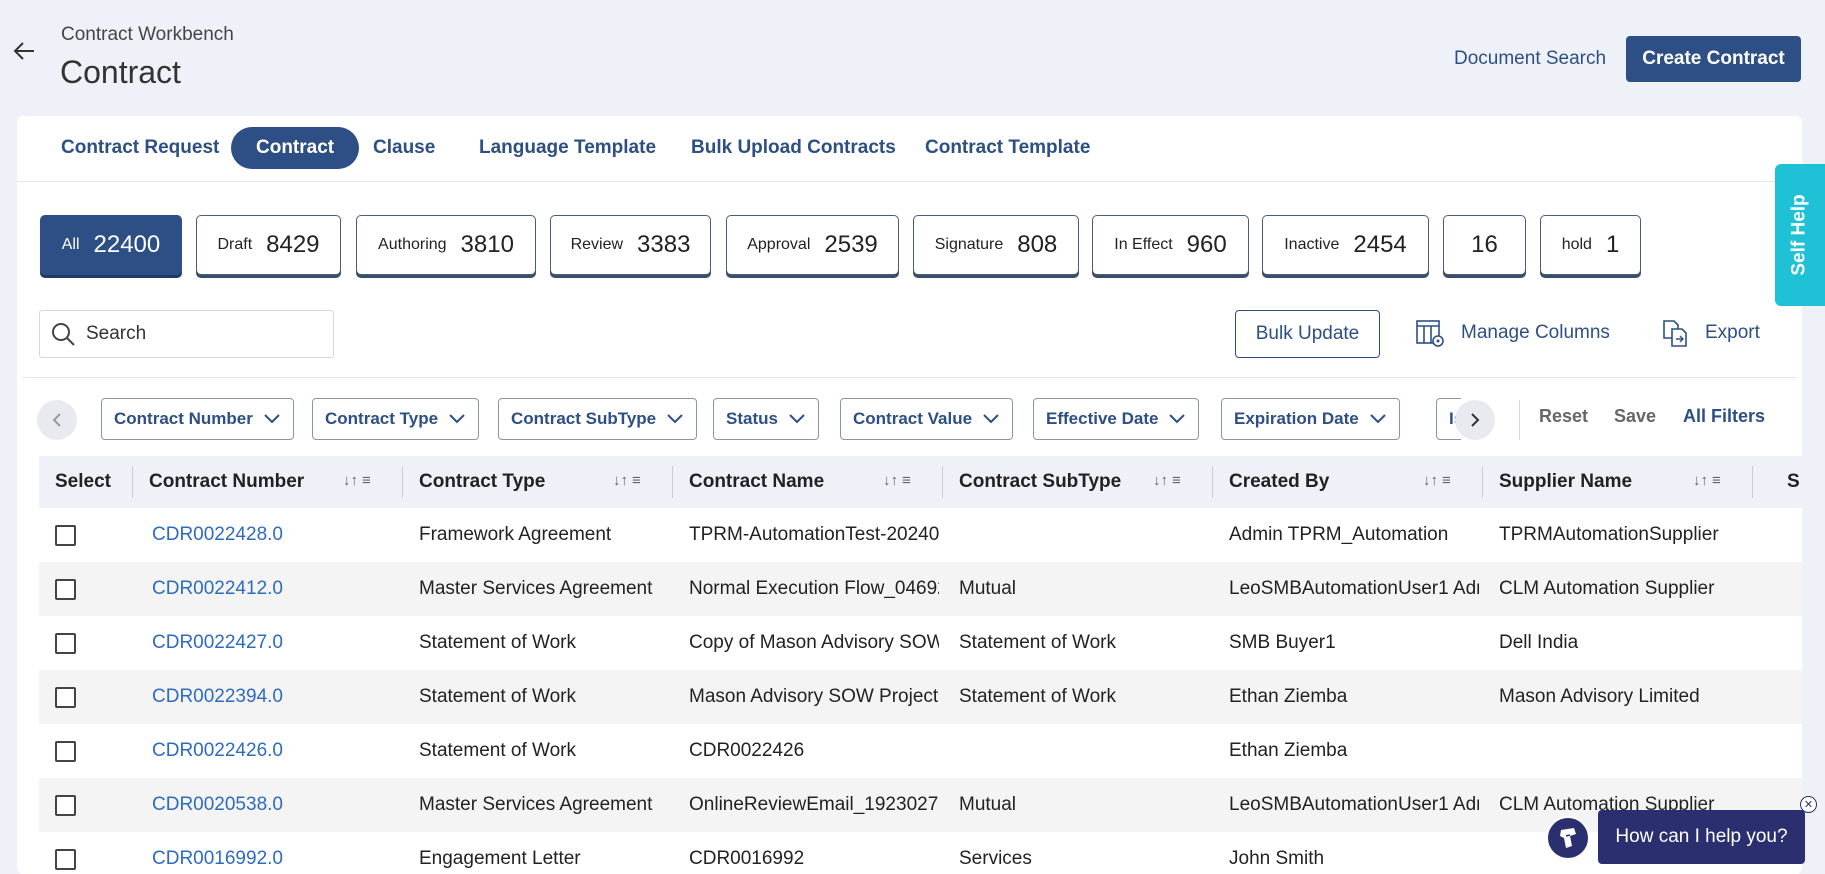 This screenshot has width=1825, height=874. I want to click on tab-contract-request: Contract Request, so click(140, 147).